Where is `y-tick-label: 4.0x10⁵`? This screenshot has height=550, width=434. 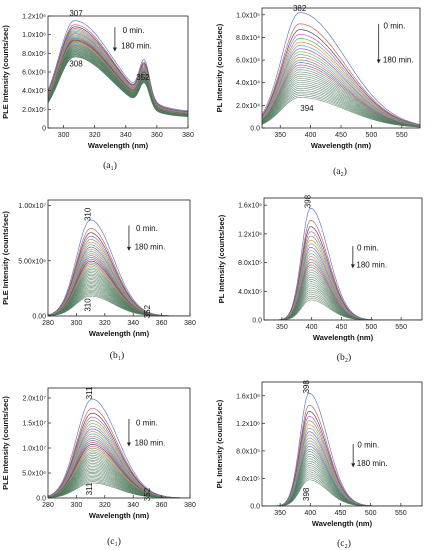
y-tick-label: 4.0x10⁵ is located at coordinates (248, 479).